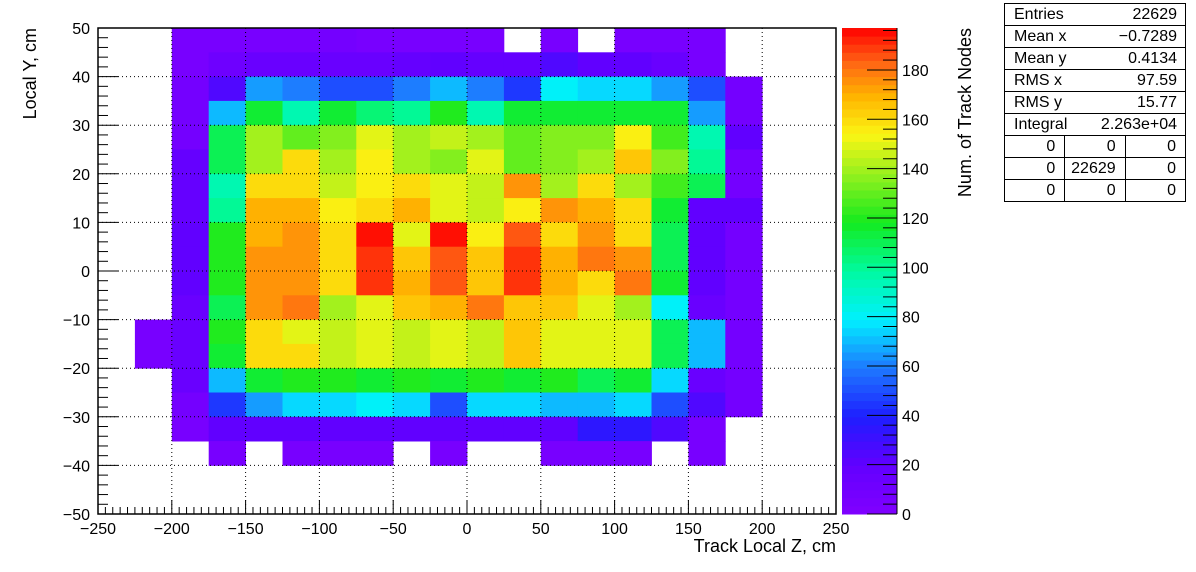 Image resolution: width=1196 pixels, height=572 pixels. What do you see at coordinates (319, 529) in the screenshot?
I see `x-tick-label: −100` at bounding box center [319, 529].